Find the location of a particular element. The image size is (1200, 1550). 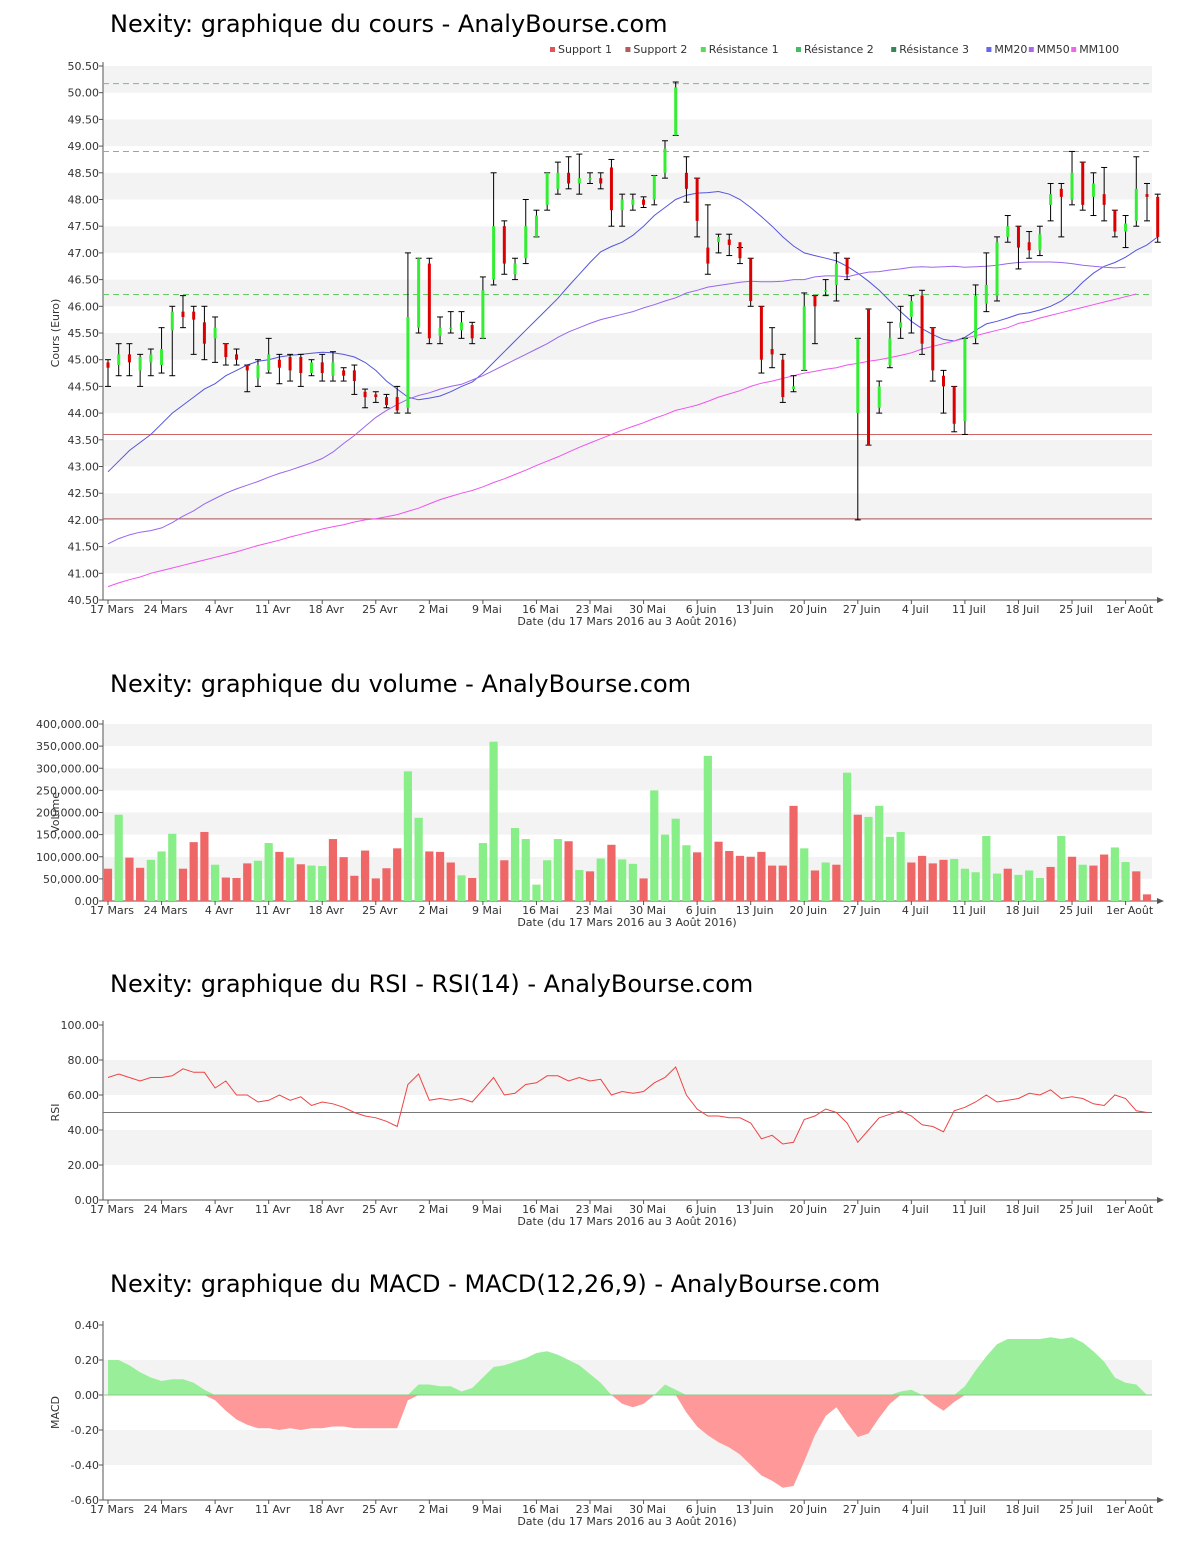

legend-label: Résistance 2 is located at coordinates (839, 49).